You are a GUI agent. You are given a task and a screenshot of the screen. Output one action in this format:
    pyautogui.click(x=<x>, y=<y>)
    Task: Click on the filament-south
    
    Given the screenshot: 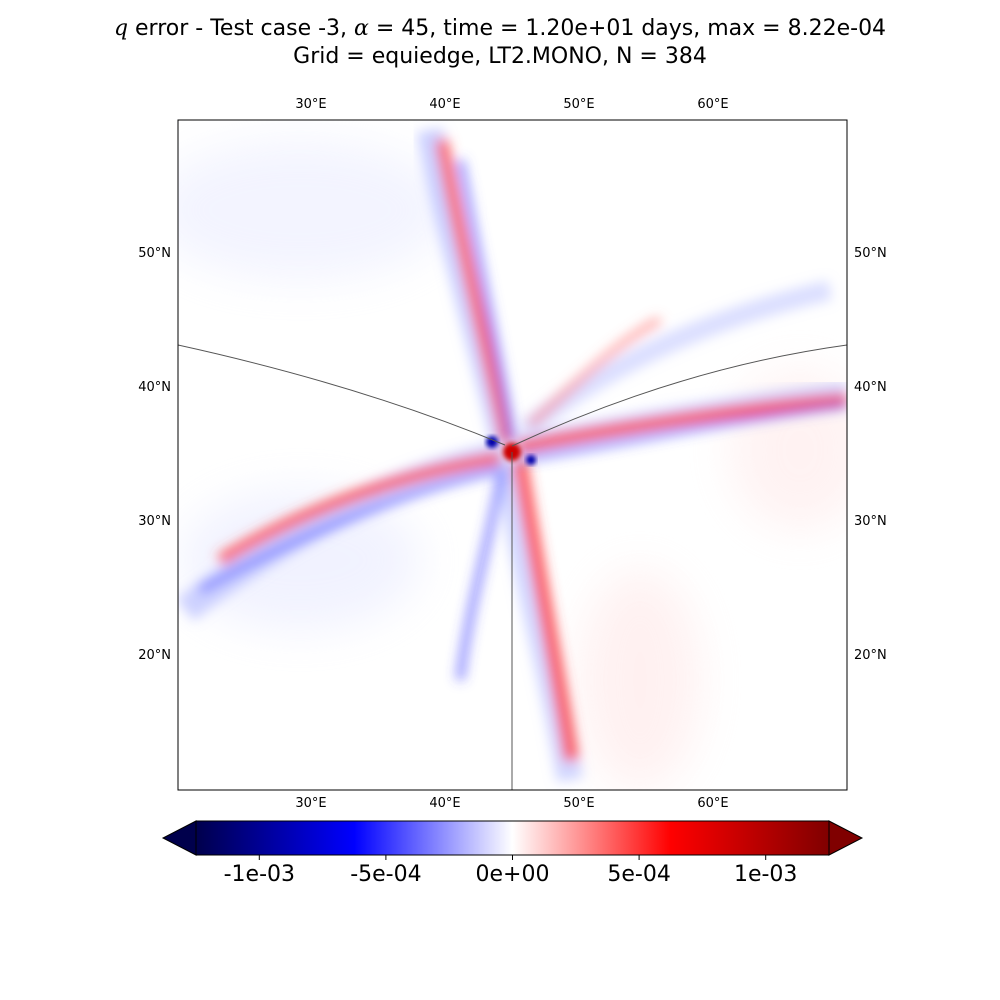 What is the action you would take?
    pyautogui.click(x=519, y=620)
    